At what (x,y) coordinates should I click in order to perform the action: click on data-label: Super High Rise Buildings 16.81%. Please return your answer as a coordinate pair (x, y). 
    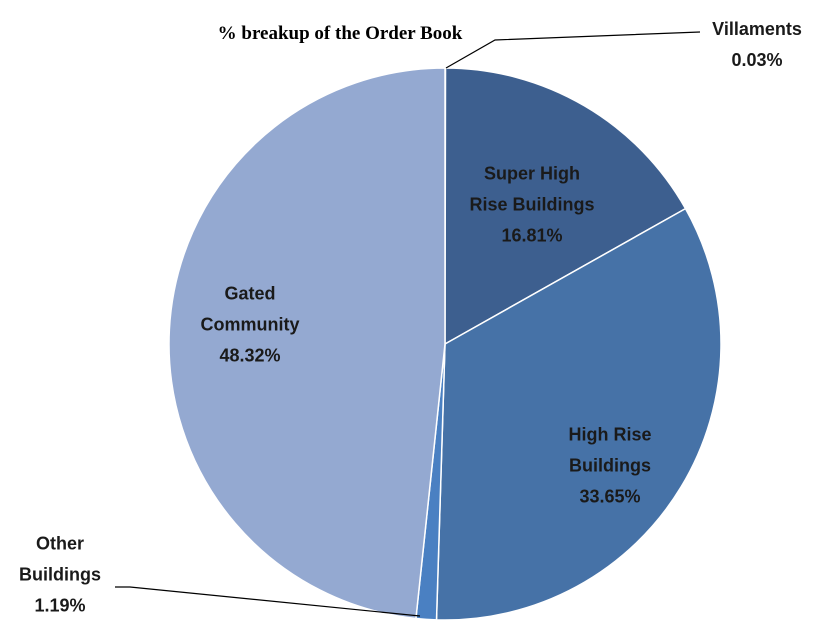
    Looking at the image, I should click on (532, 205).